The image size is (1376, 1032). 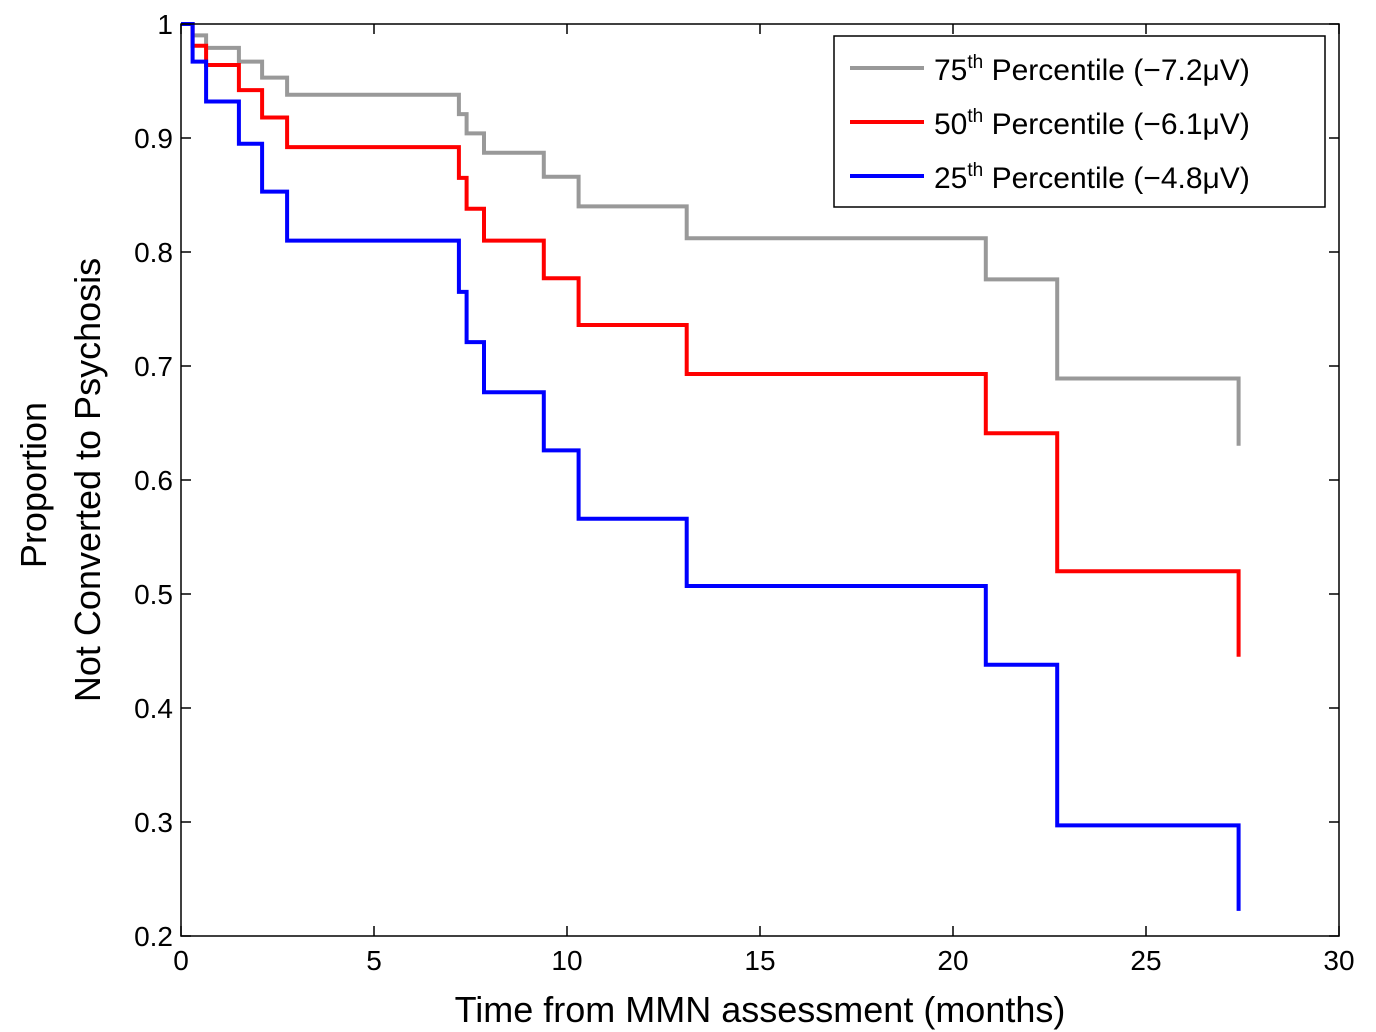 What do you see at coordinates (1145, 960) in the screenshot?
I see `x-tick-label-5: 25` at bounding box center [1145, 960].